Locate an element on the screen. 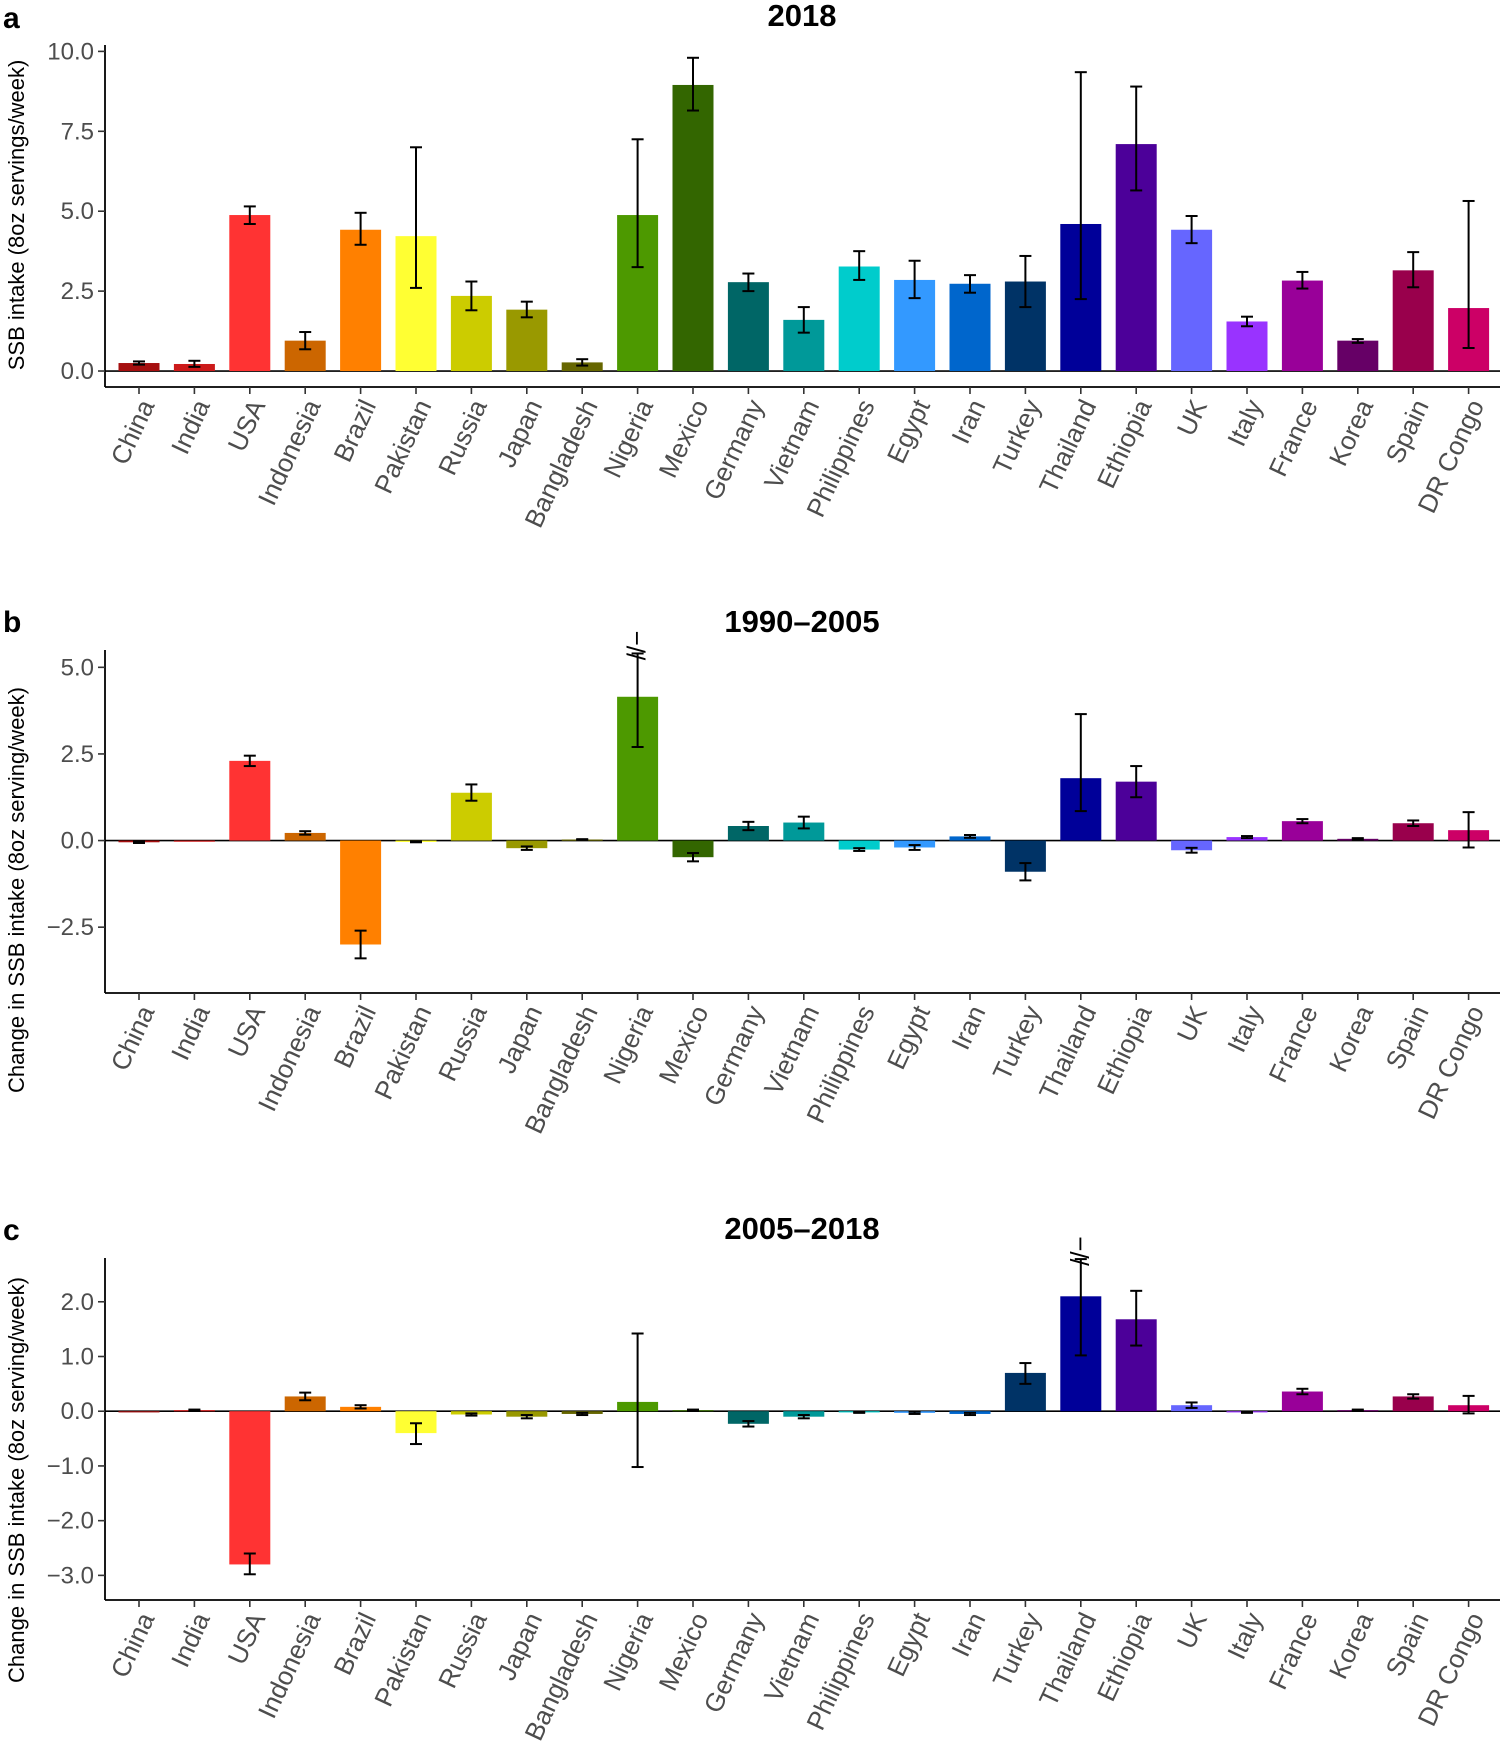 This screenshot has height=1759, width=1500. bar-egypt is located at coordinates (915, 844).